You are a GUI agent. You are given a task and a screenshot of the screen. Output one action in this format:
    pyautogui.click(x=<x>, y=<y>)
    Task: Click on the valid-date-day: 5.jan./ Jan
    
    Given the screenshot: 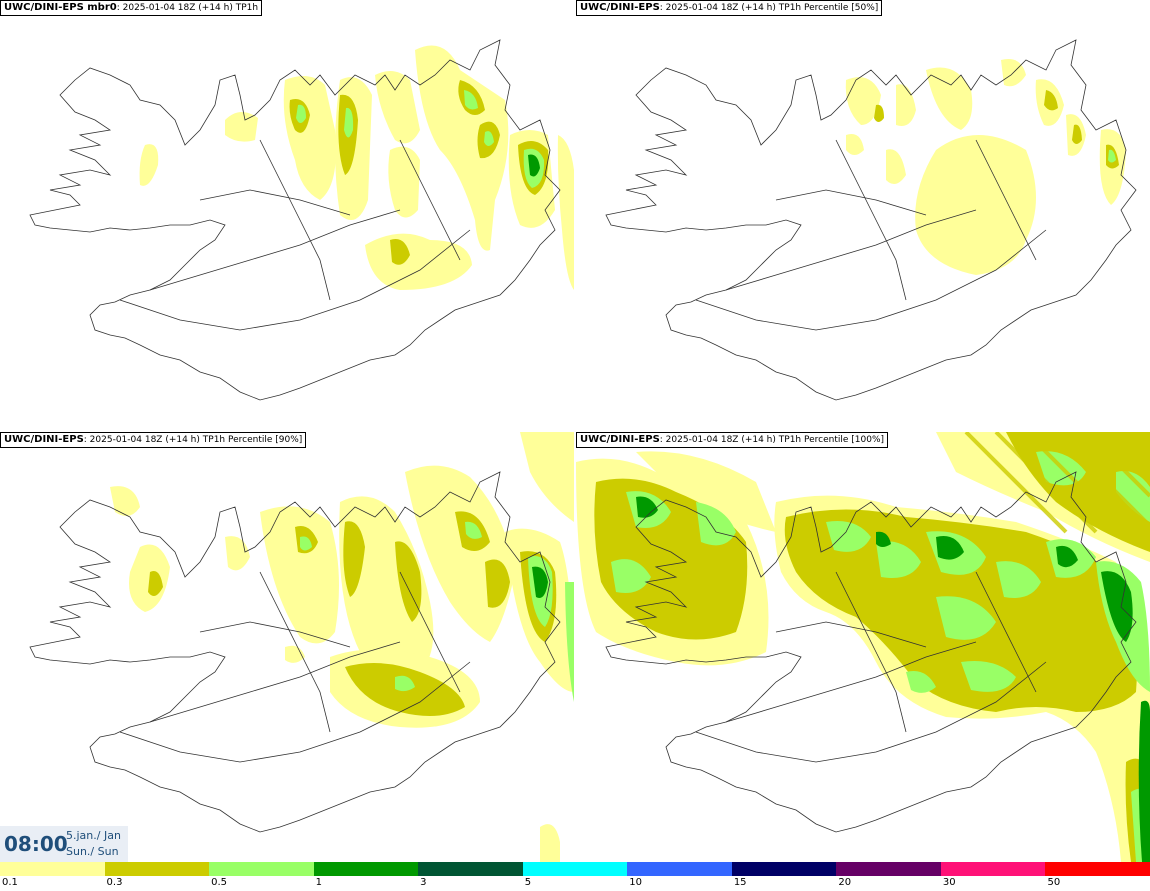 What is the action you would take?
    pyautogui.click(x=93, y=835)
    